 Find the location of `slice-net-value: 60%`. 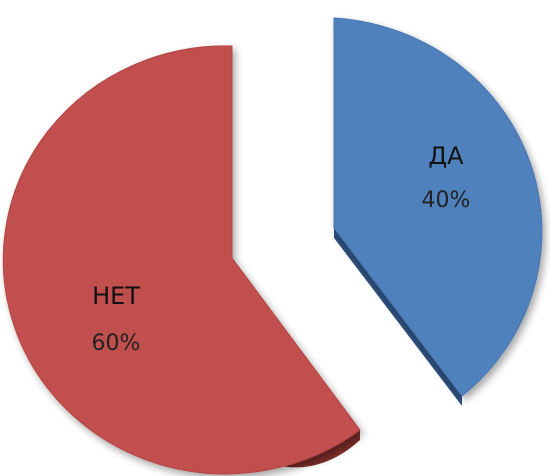

slice-net-value: 60% is located at coordinates (116, 343).